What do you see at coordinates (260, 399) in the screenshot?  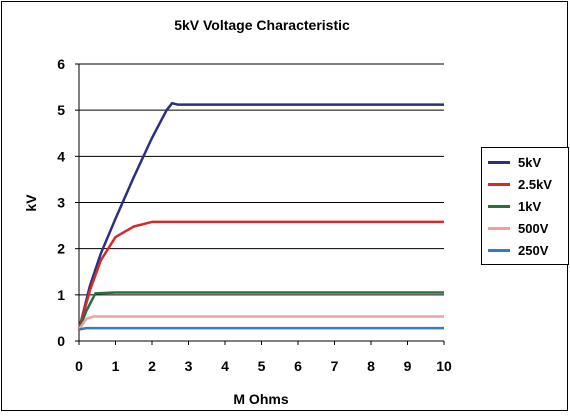 I see `x-axis-label: M Ohms` at bounding box center [260, 399].